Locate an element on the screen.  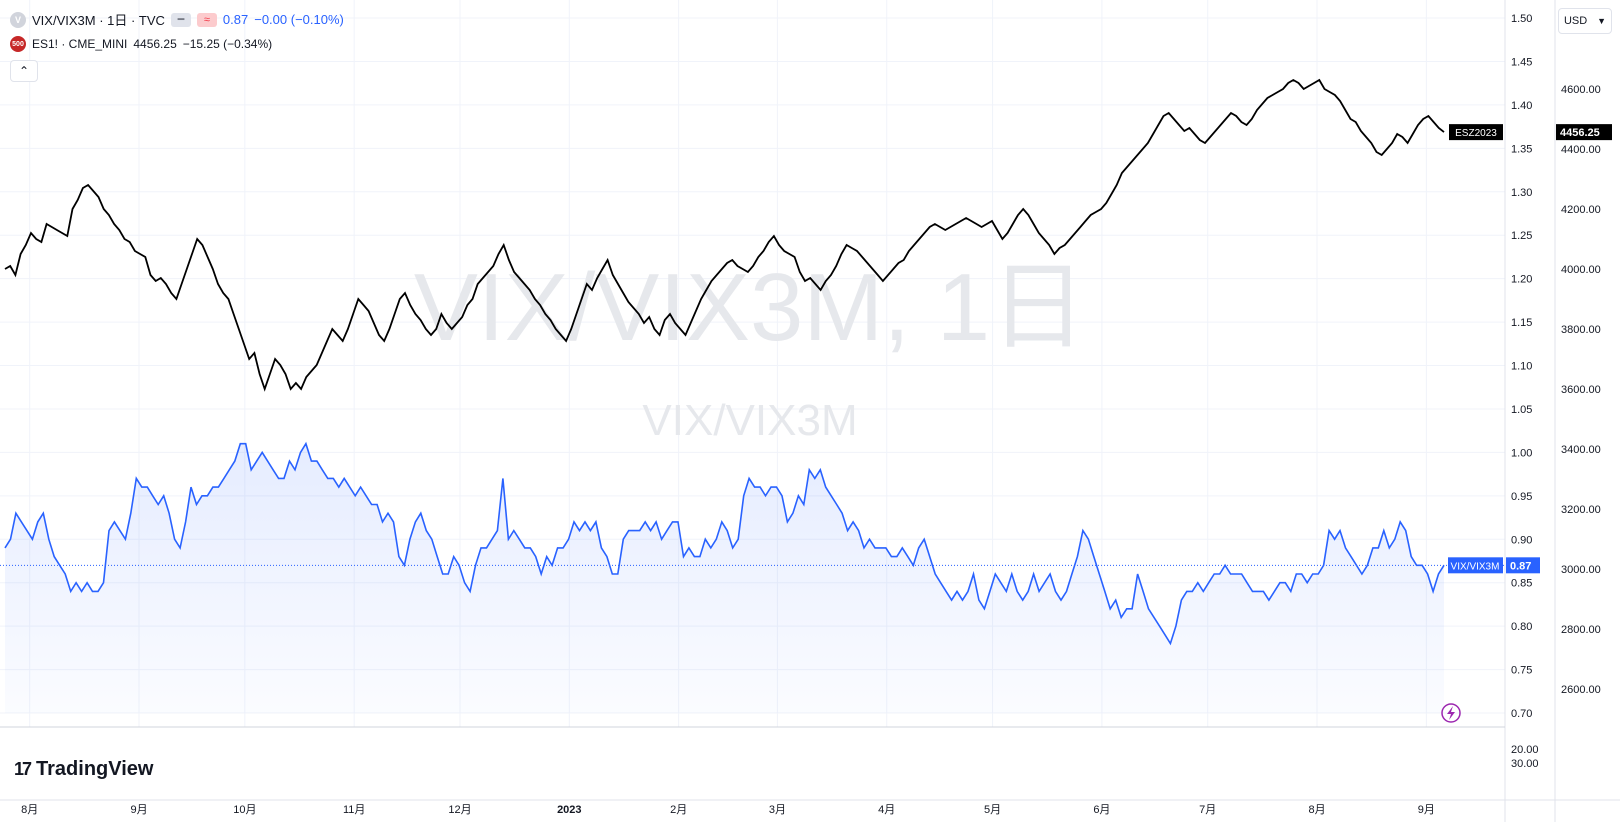
x-axis-tick-label: 6月 is located at coordinates (1101, 810).